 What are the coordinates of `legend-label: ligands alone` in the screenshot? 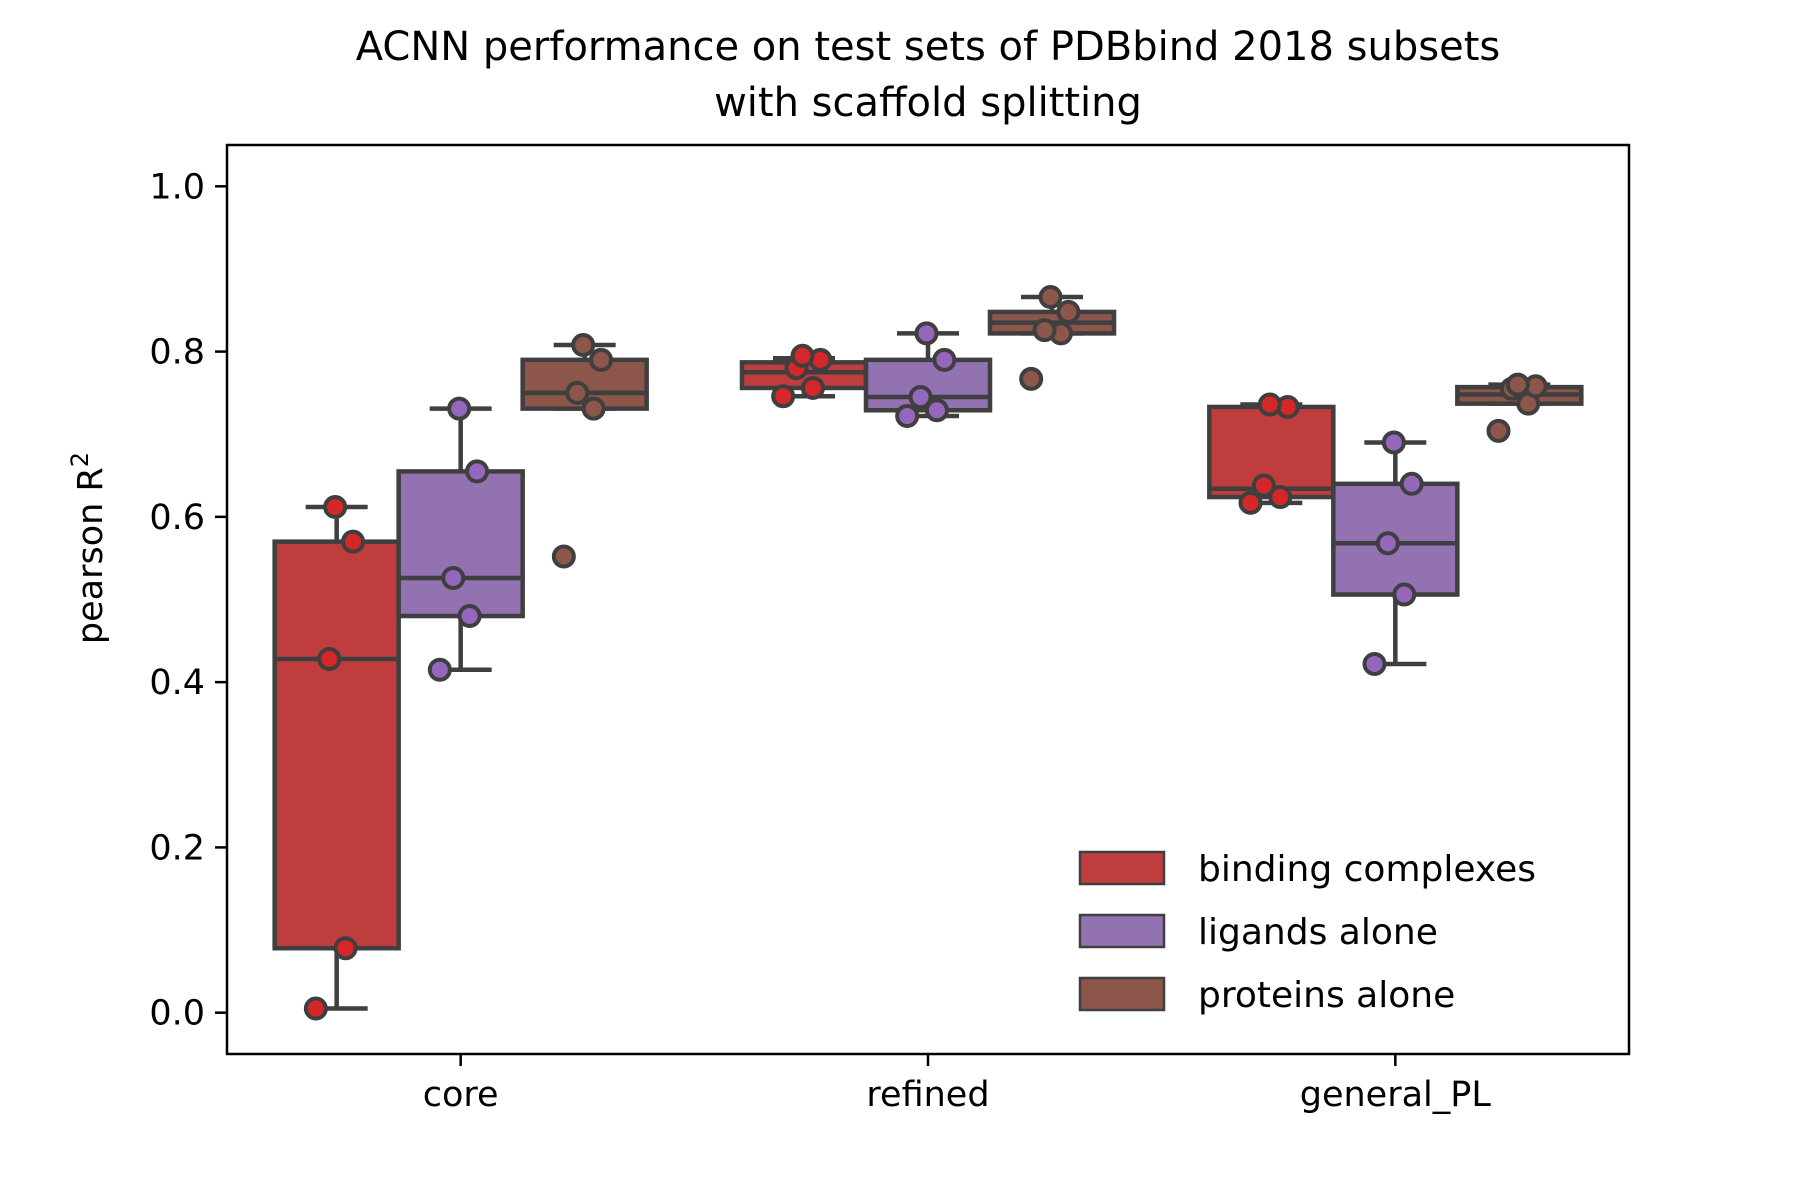 It's located at (1318, 932).